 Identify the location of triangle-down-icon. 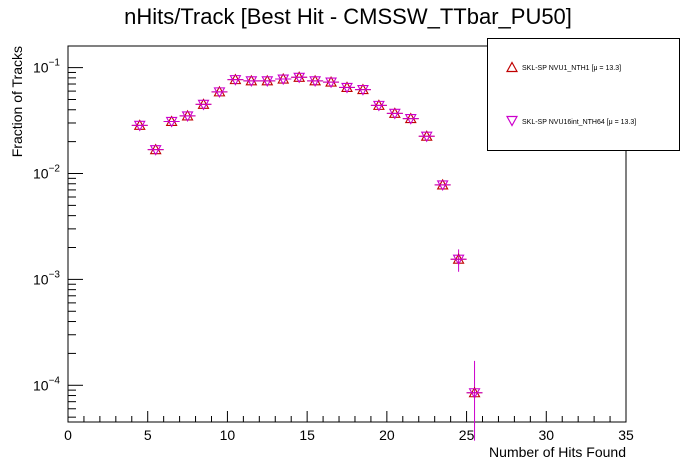
(512, 121).